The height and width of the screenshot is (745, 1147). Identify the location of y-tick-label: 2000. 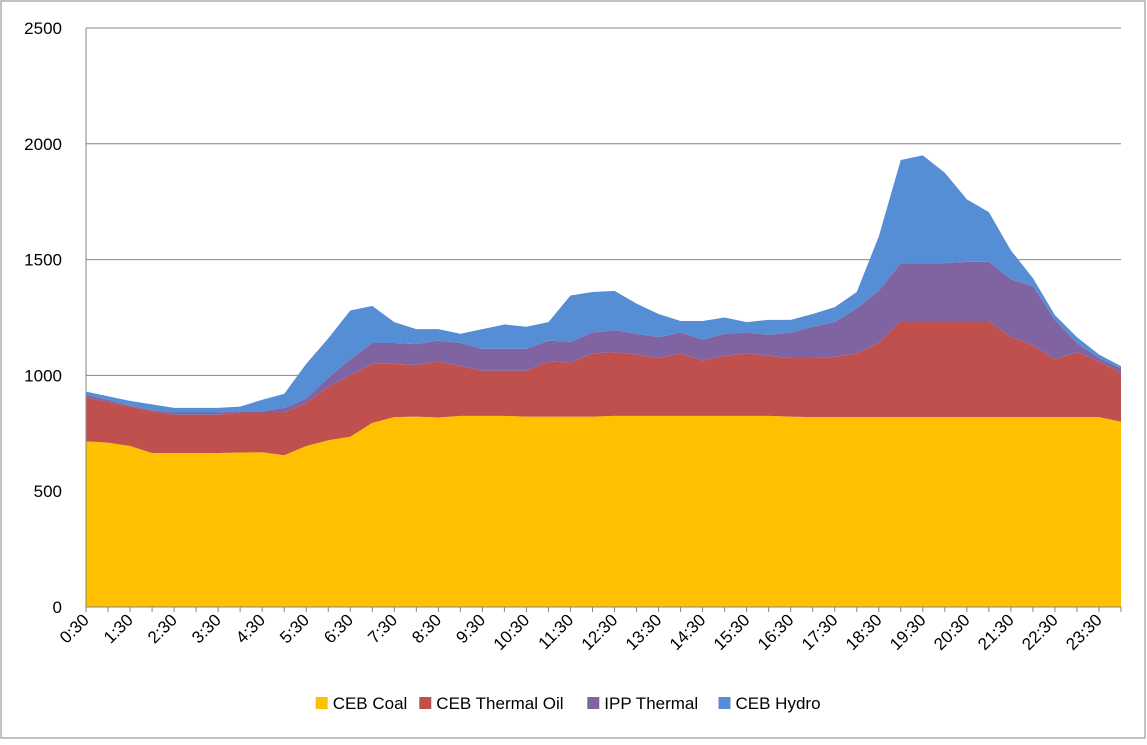
(43, 144).